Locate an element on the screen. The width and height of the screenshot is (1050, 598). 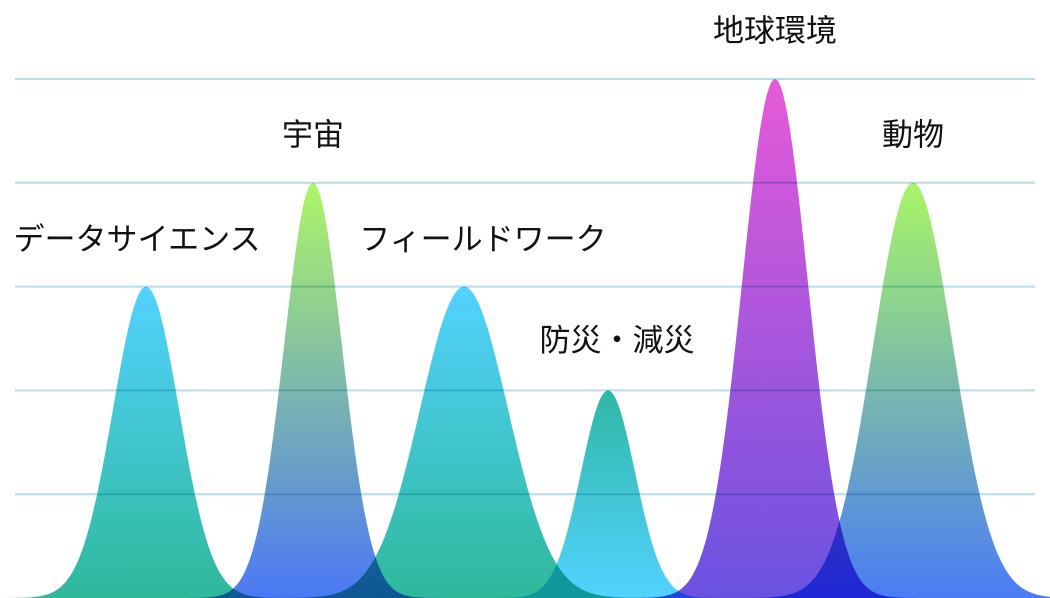
peak-label: 動物 is located at coordinates (913, 135).